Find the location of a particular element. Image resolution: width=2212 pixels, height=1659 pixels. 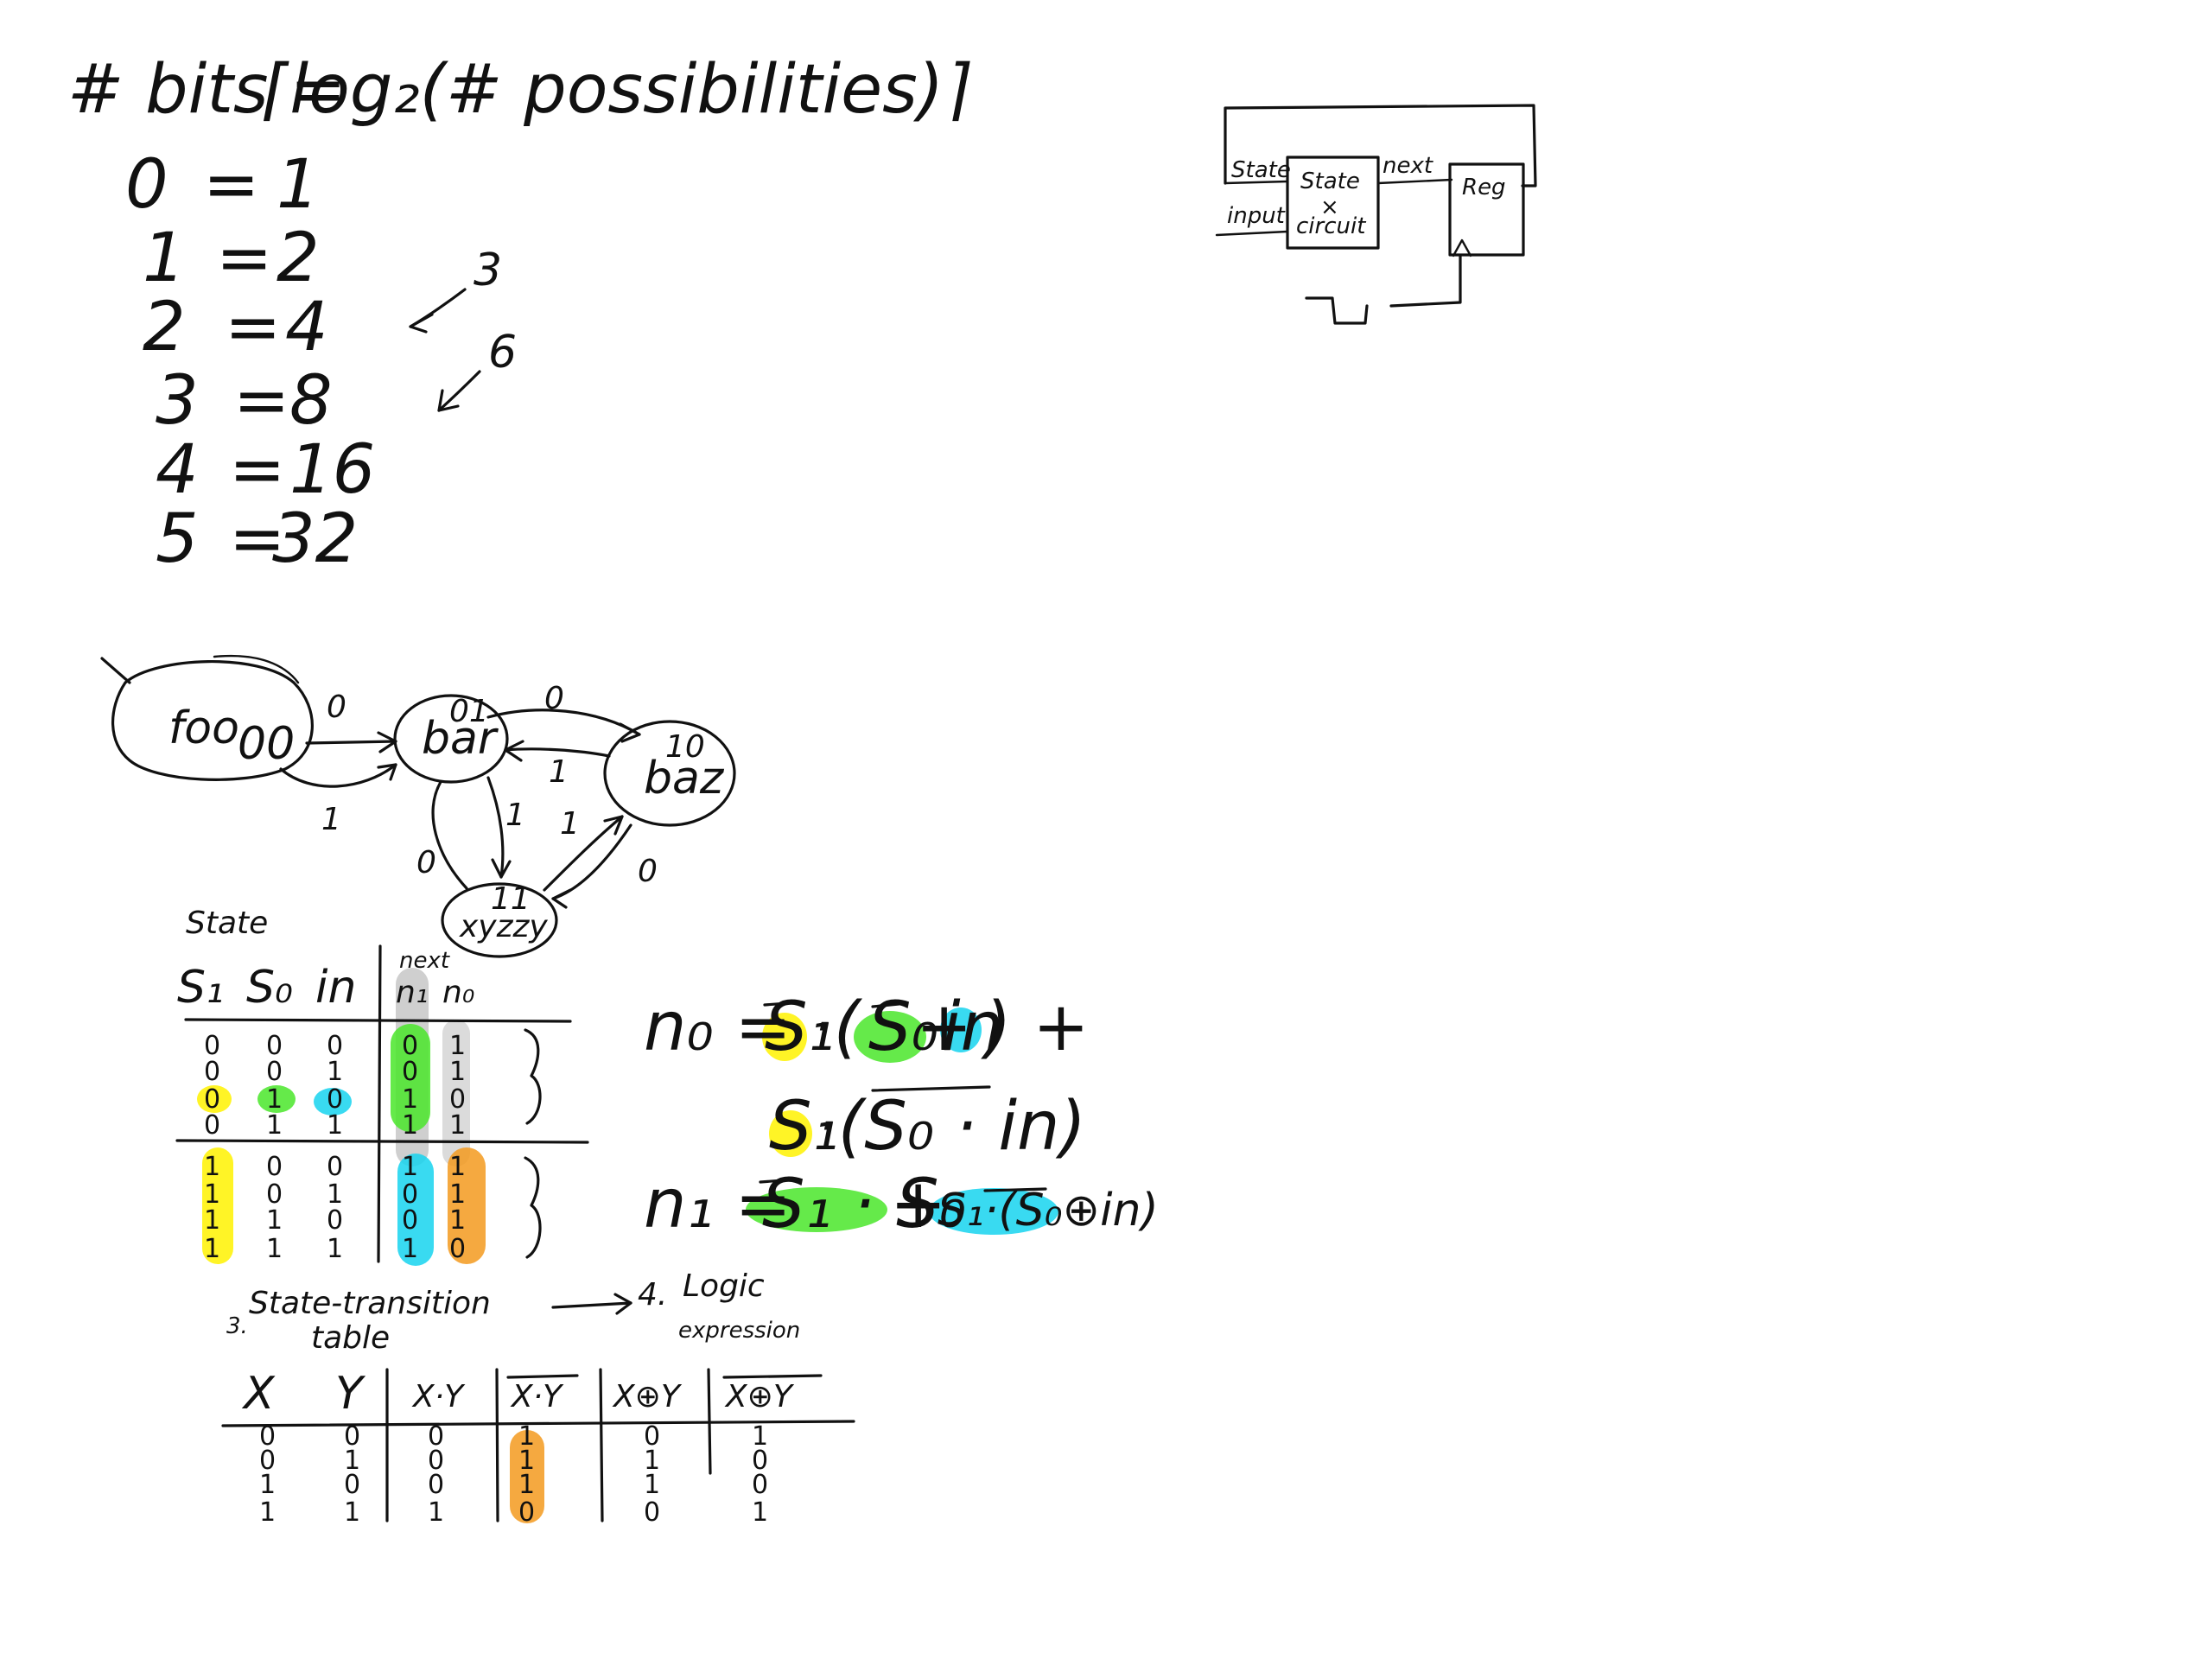

next-wire is located at coordinates (1414, 181).